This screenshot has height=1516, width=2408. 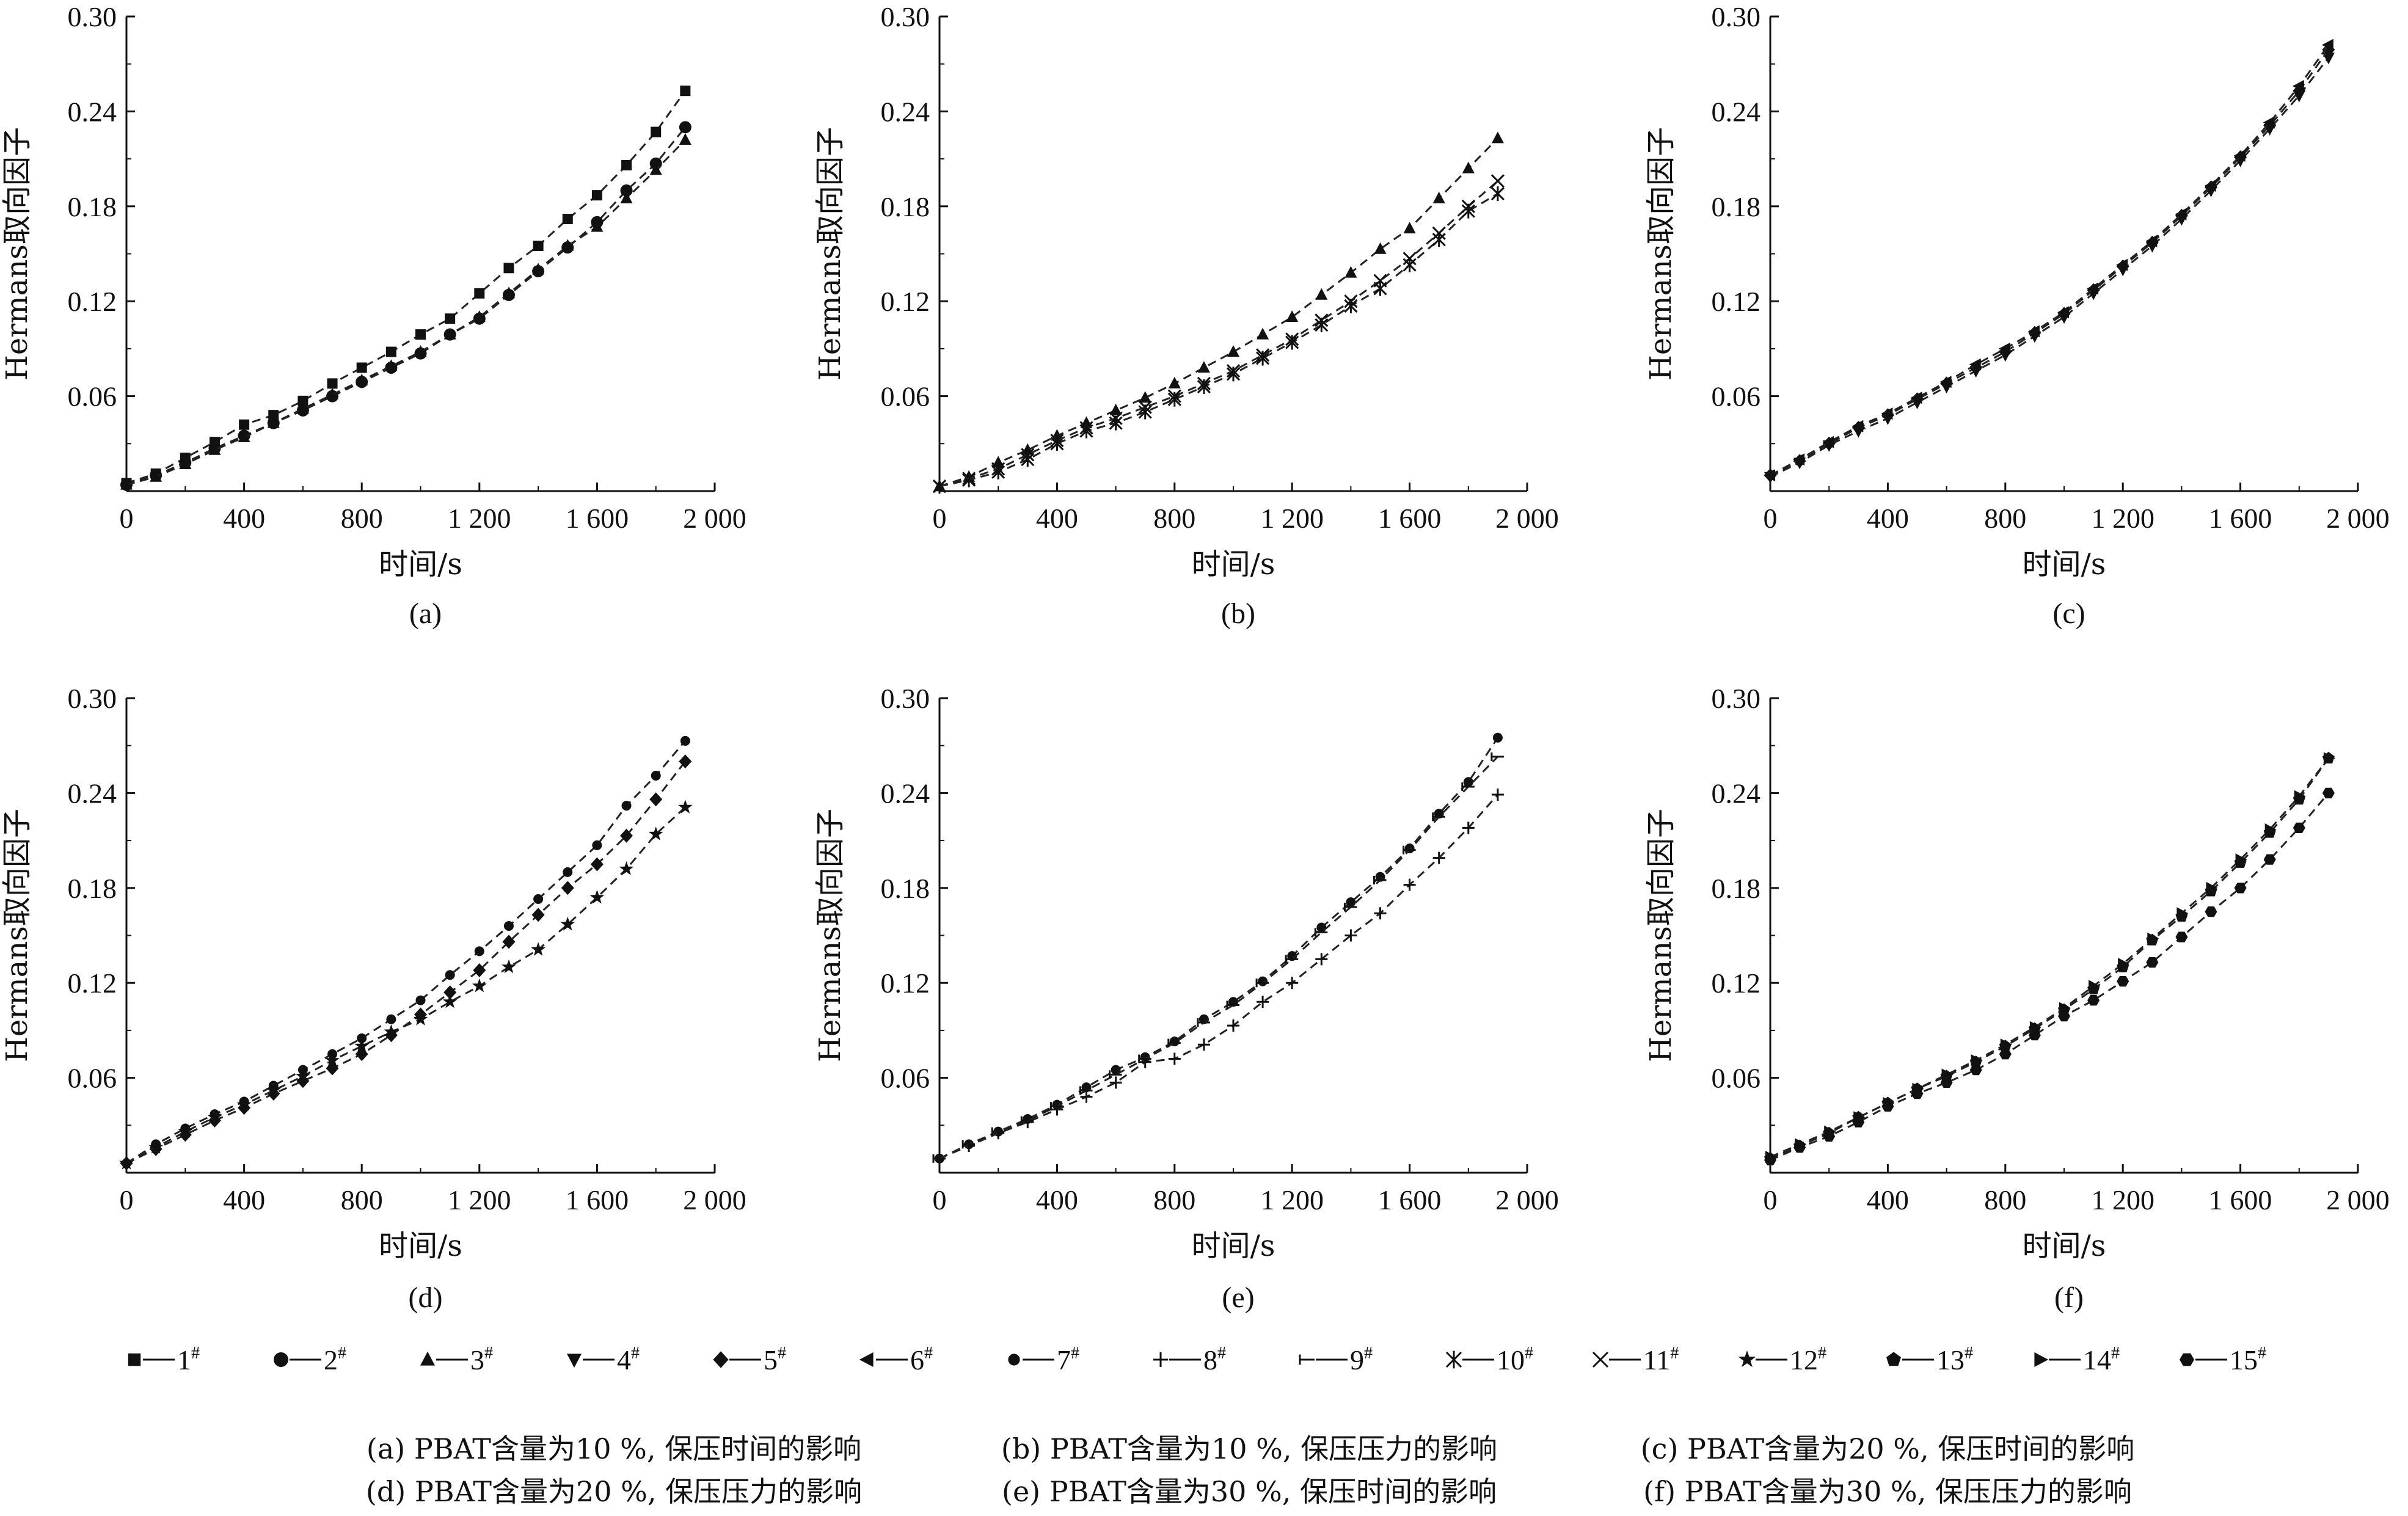 What do you see at coordinates (188, 1360) in the screenshot?
I see `legend-label: 1#` at bounding box center [188, 1360].